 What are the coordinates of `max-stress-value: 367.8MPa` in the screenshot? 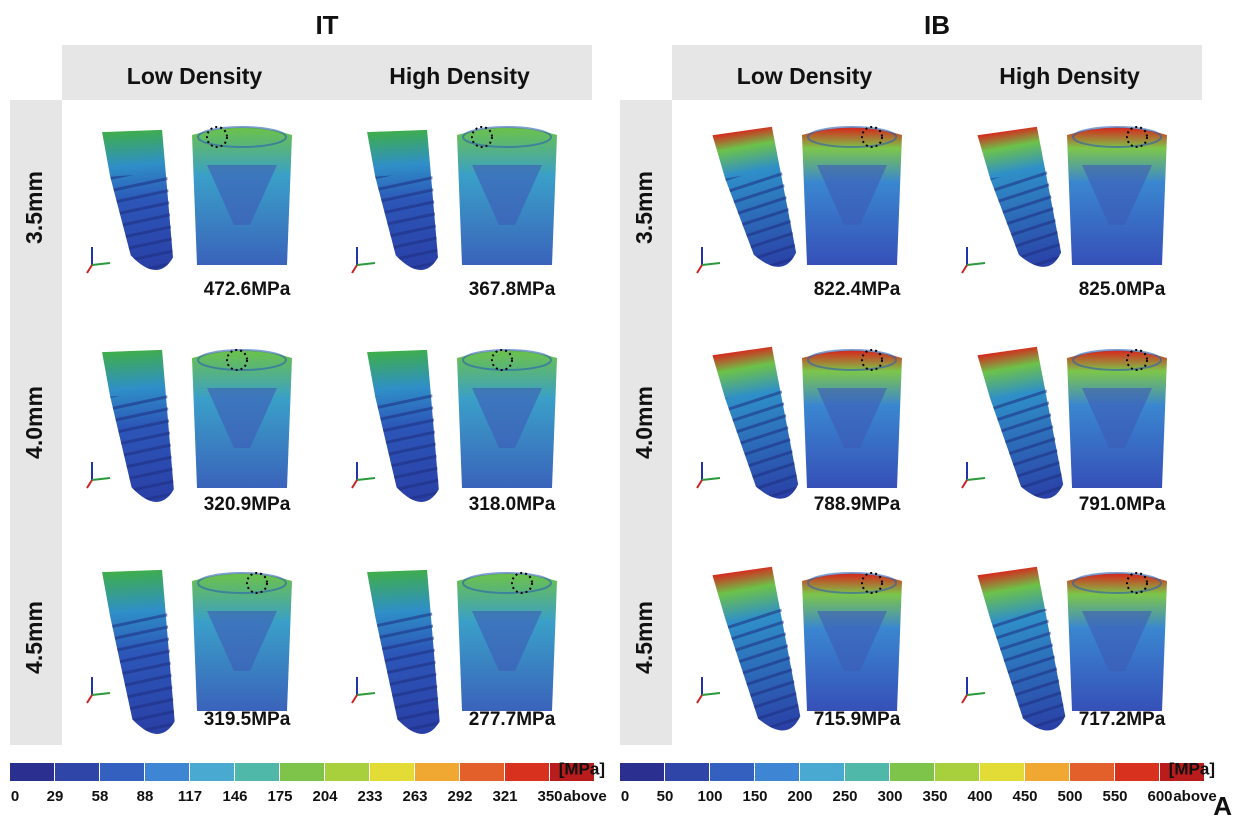 It's located at (512, 289).